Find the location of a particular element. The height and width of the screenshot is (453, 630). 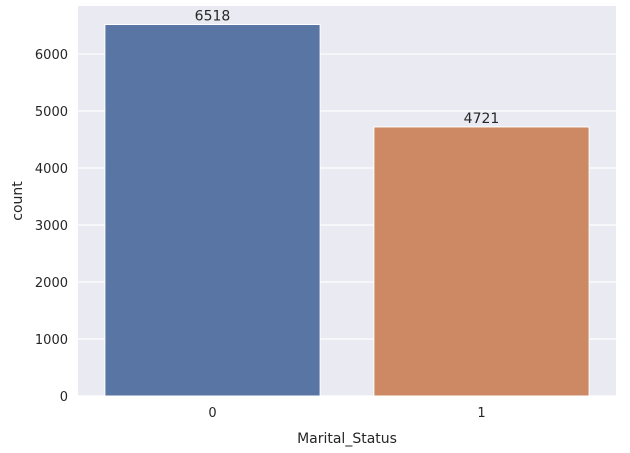

y-tick-label: 1000 is located at coordinates (51, 340).